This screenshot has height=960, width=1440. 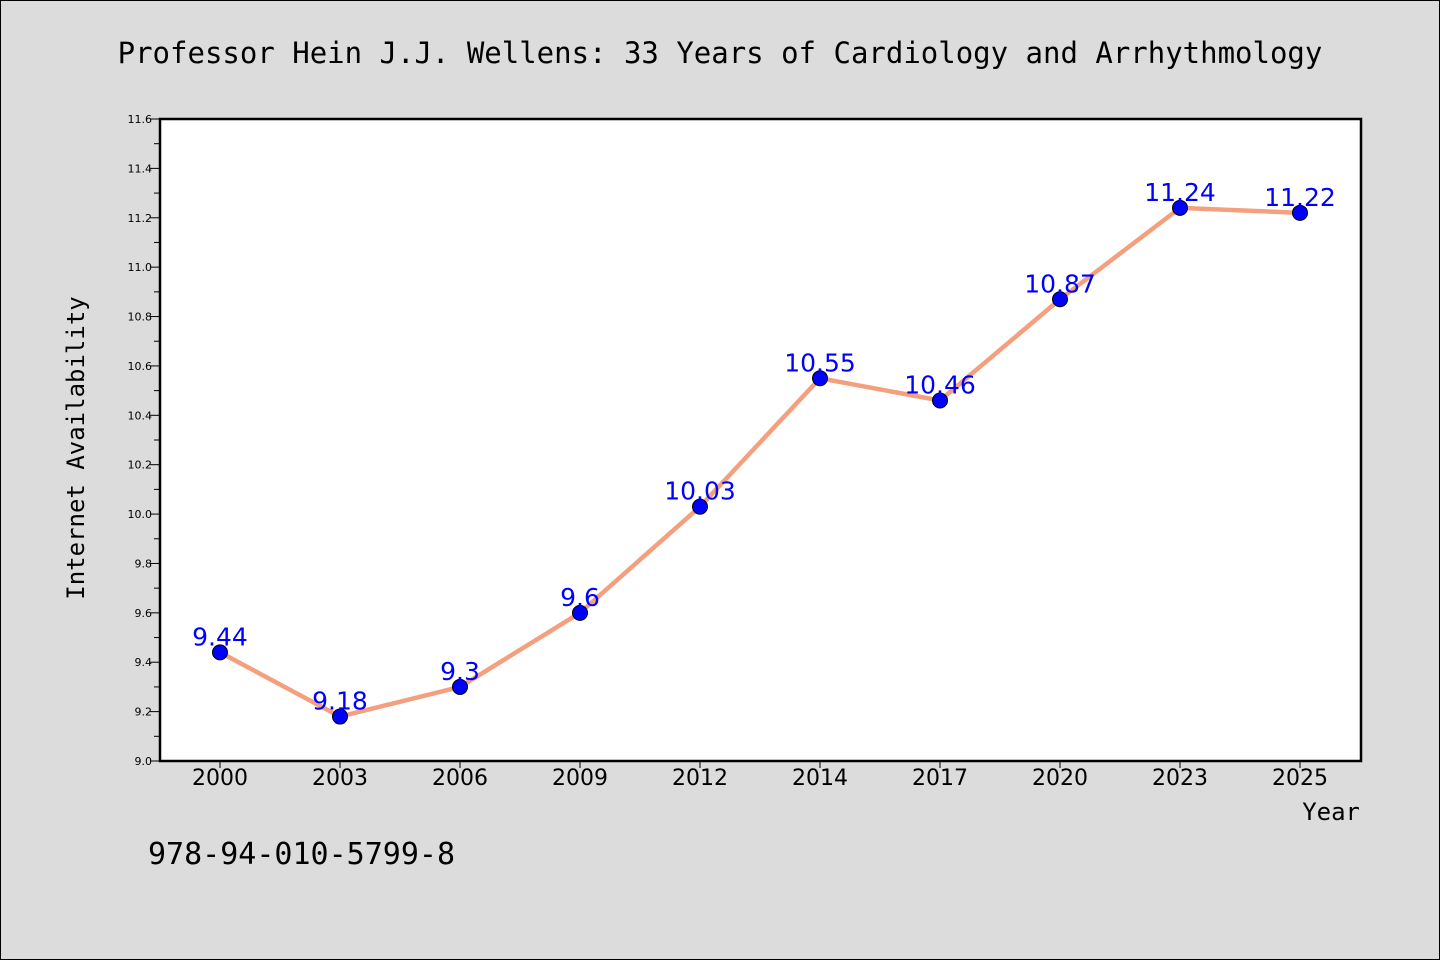 What do you see at coordinates (301, 854) in the screenshot?
I see `isbn-text: 978-94-010-5799-8` at bounding box center [301, 854].